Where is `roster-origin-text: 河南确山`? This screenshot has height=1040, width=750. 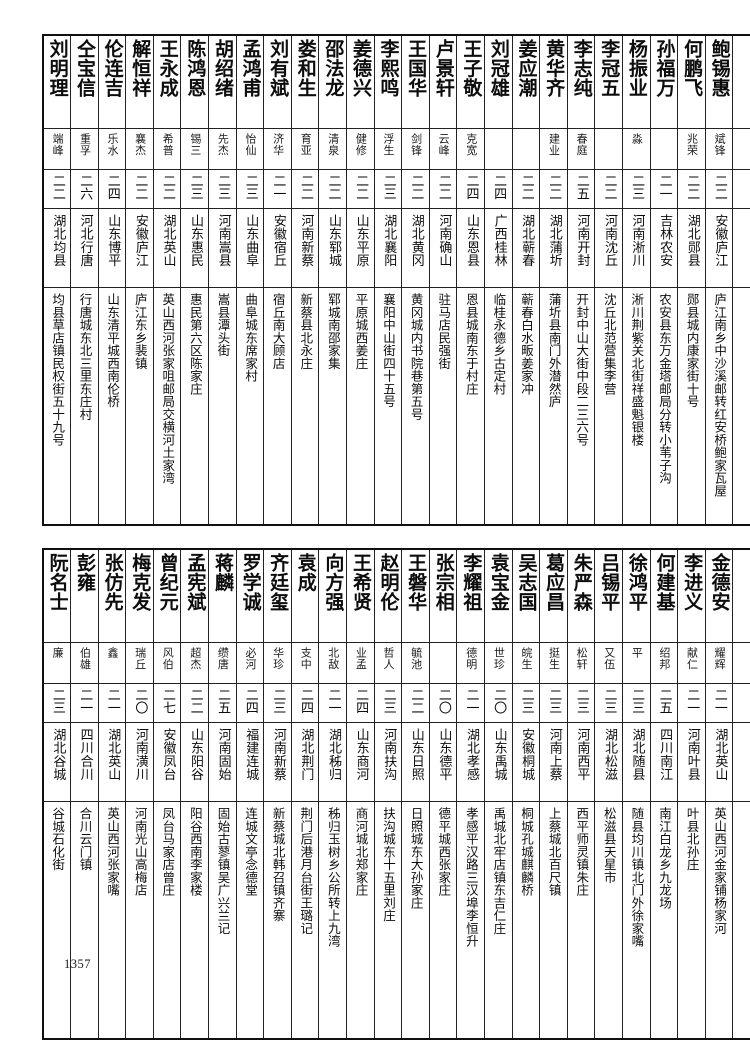
roster-origin-text: 河南确山 is located at coordinates (444, 241).